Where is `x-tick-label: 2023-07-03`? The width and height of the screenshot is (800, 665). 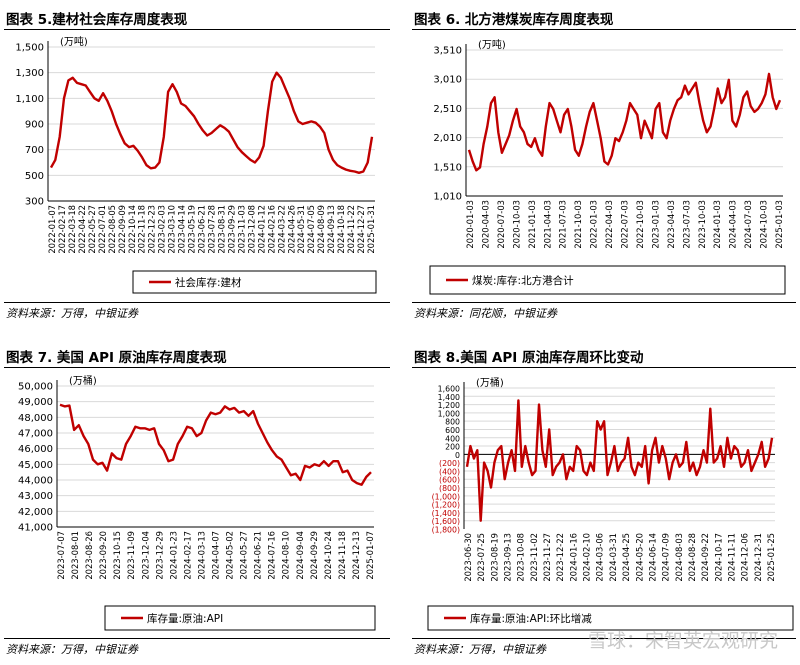
x-tick-label: 2023-07-03 is located at coordinates (686, 224).